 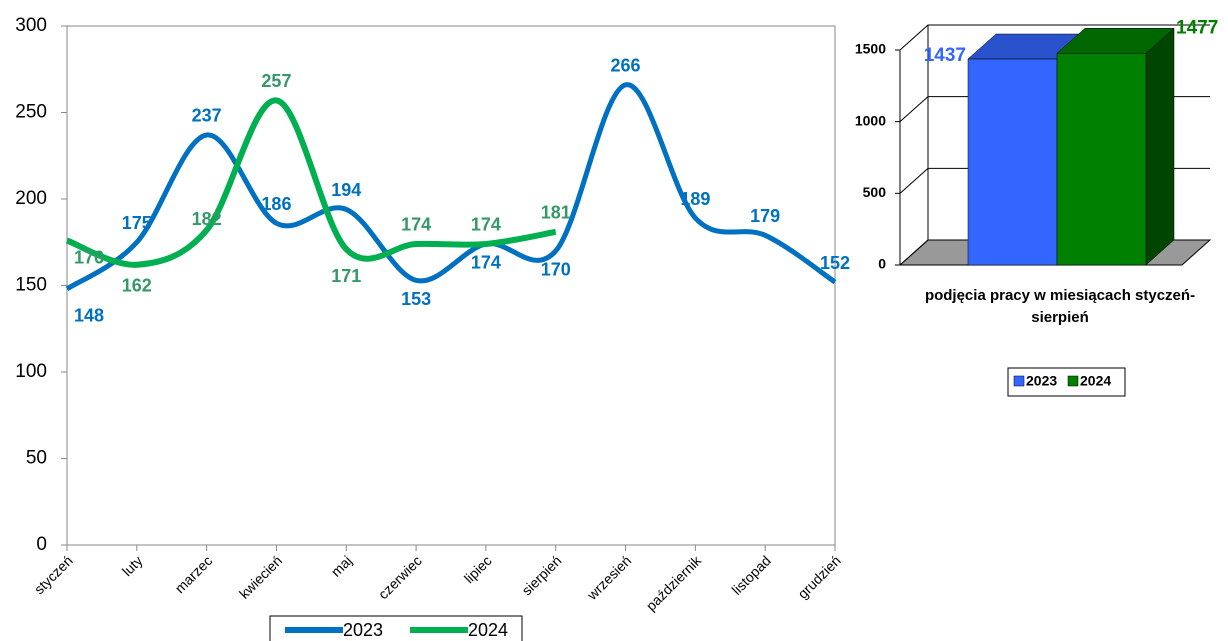 What do you see at coordinates (875, 192) in the screenshot?
I see `y-tick-label: 500` at bounding box center [875, 192].